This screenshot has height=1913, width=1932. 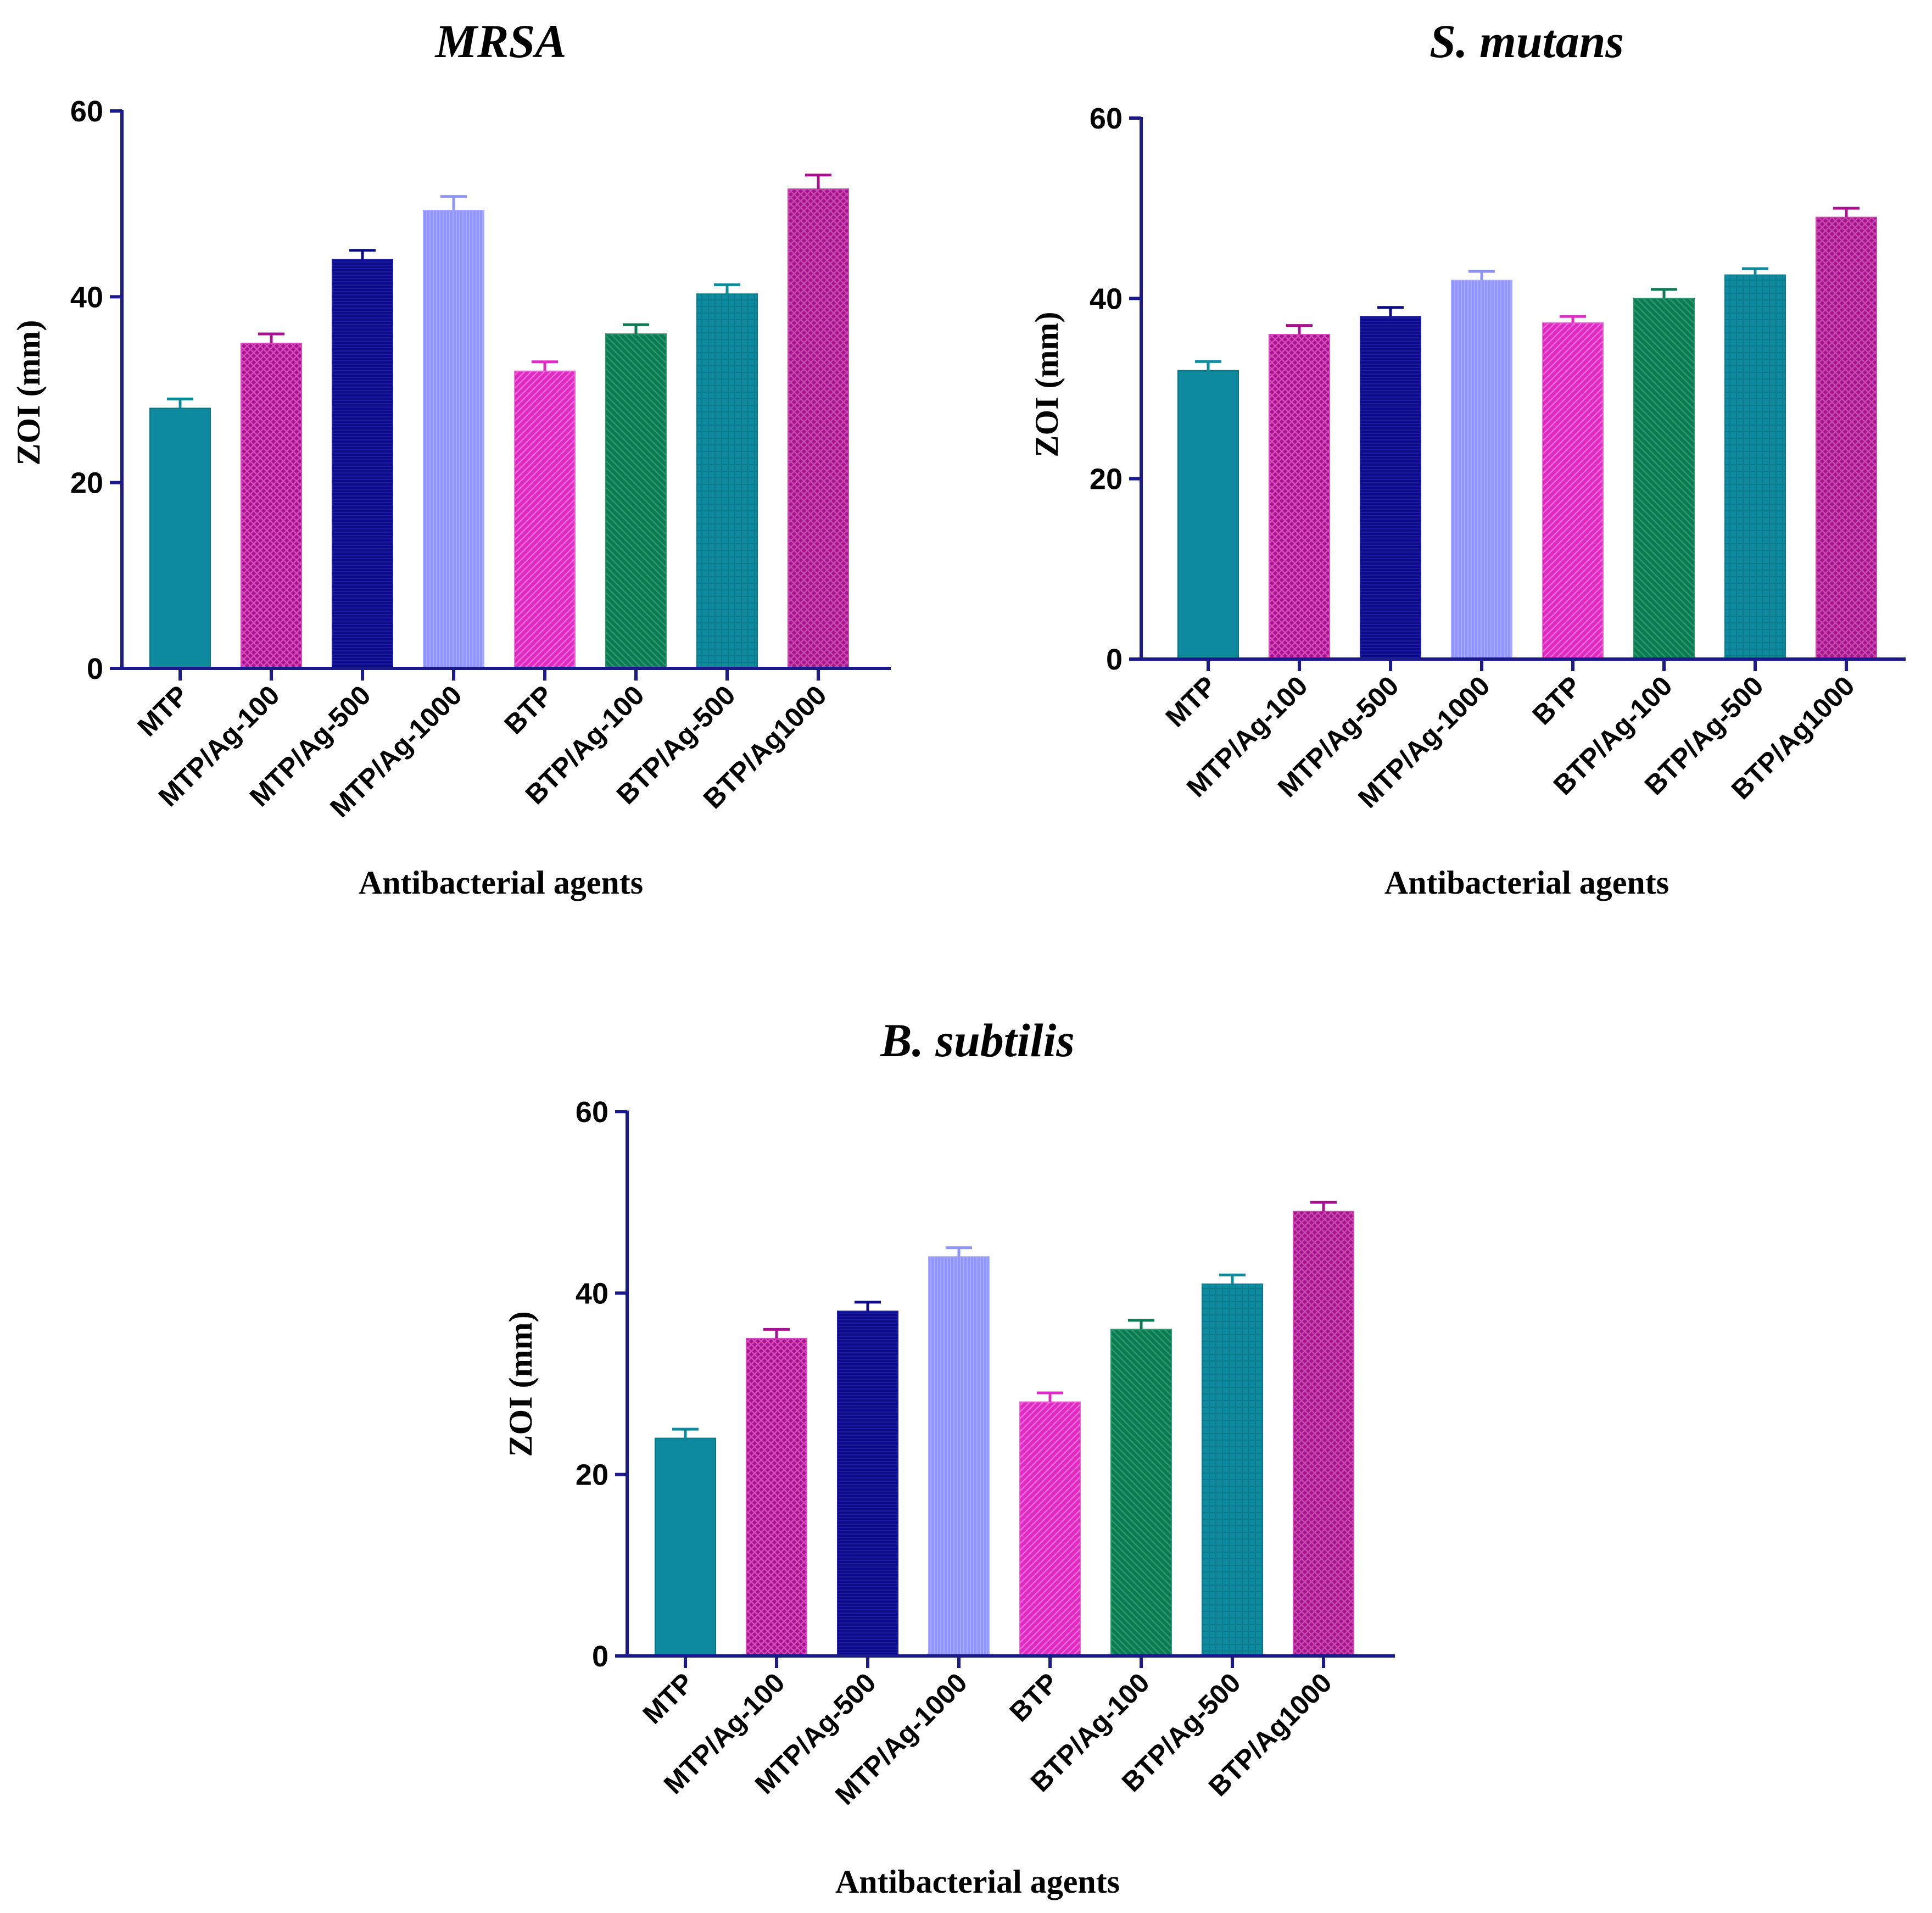 What do you see at coordinates (977, 1040) in the screenshot?
I see `chart-title: B. subtilis` at bounding box center [977, 1040].